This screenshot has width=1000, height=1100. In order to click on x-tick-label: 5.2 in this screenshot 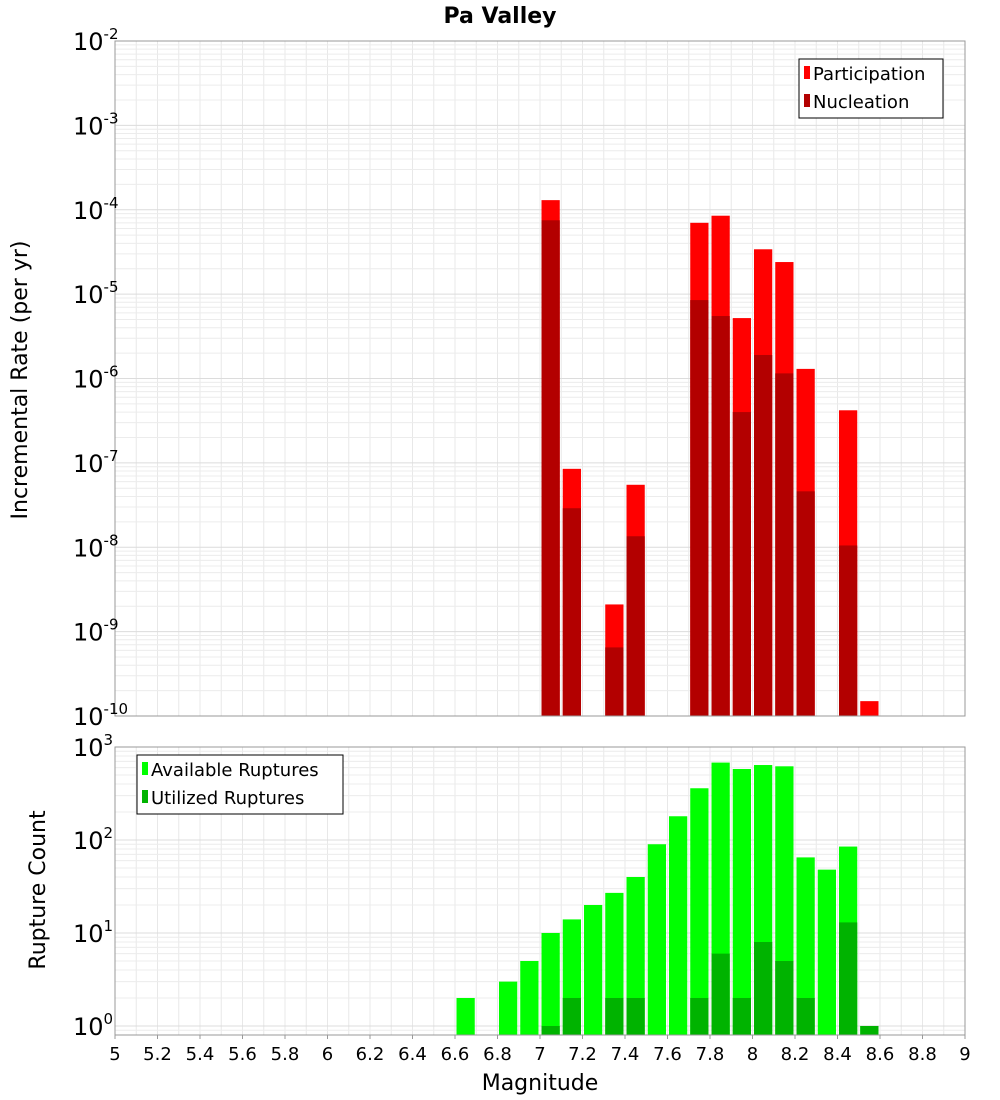, I will do `click(157, 1054)`.